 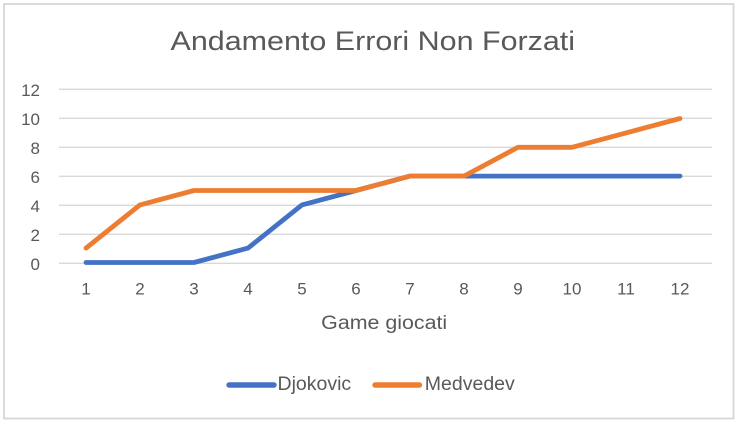 What do you see at coordinates (517, 288) in the screenshot?
I see `svg-text: 9` at bounding box center [517, 288].